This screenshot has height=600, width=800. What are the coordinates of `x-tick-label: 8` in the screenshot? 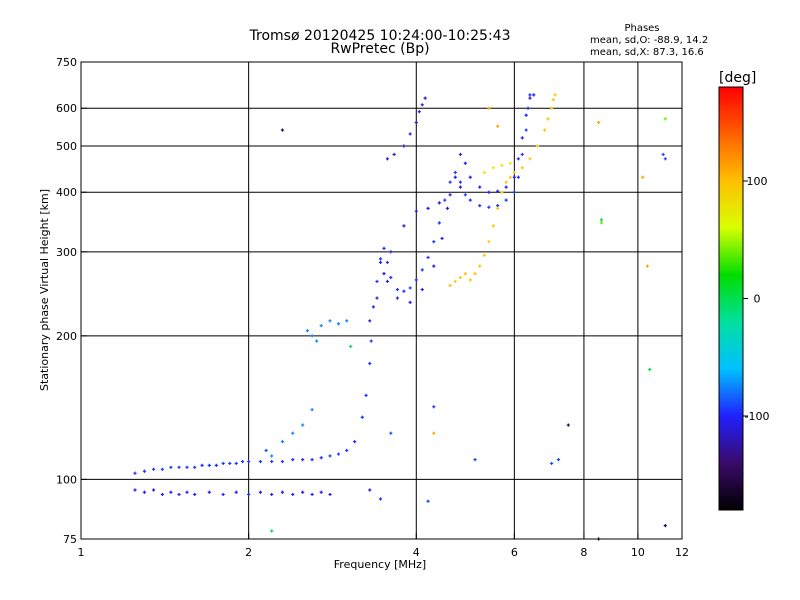 It's located at (583, 552).